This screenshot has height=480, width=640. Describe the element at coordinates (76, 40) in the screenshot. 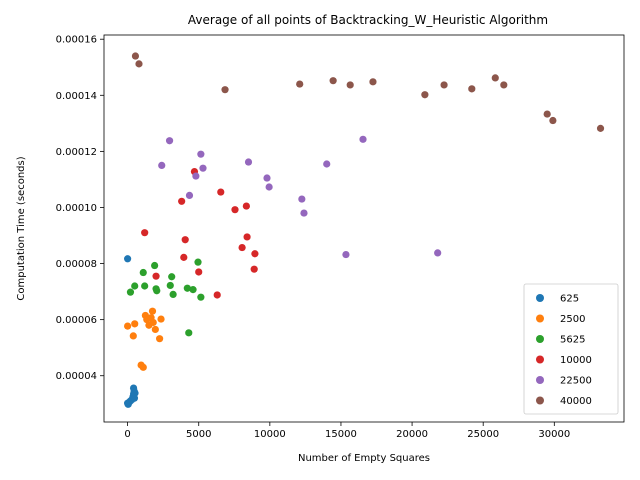

I see `y-tick-label: 0.00016` at that location.